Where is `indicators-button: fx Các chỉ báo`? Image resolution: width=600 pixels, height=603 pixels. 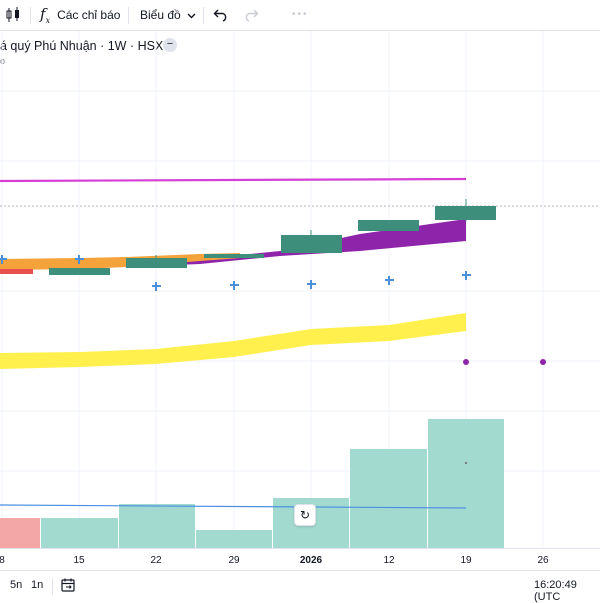 indicators-button: fx Các chỉ báo is located at coordinates (80, 15).